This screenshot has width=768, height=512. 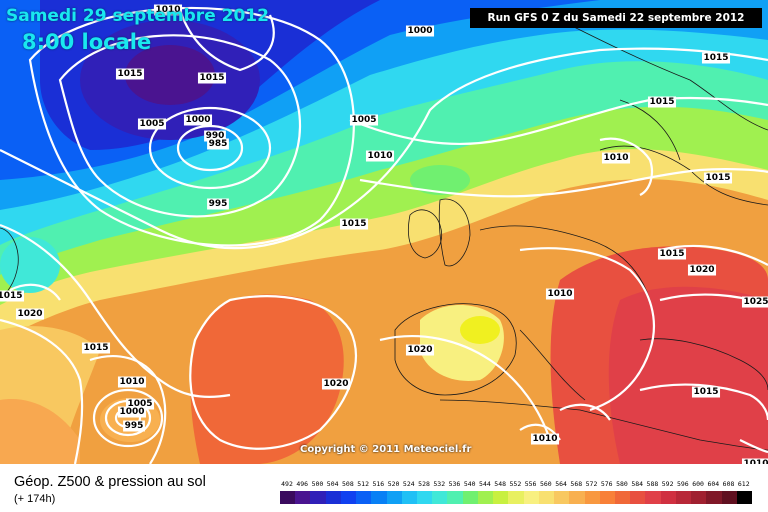 I want to click on map-title: Géop. Z500 & pression au sol, so click(x=110, y=482).